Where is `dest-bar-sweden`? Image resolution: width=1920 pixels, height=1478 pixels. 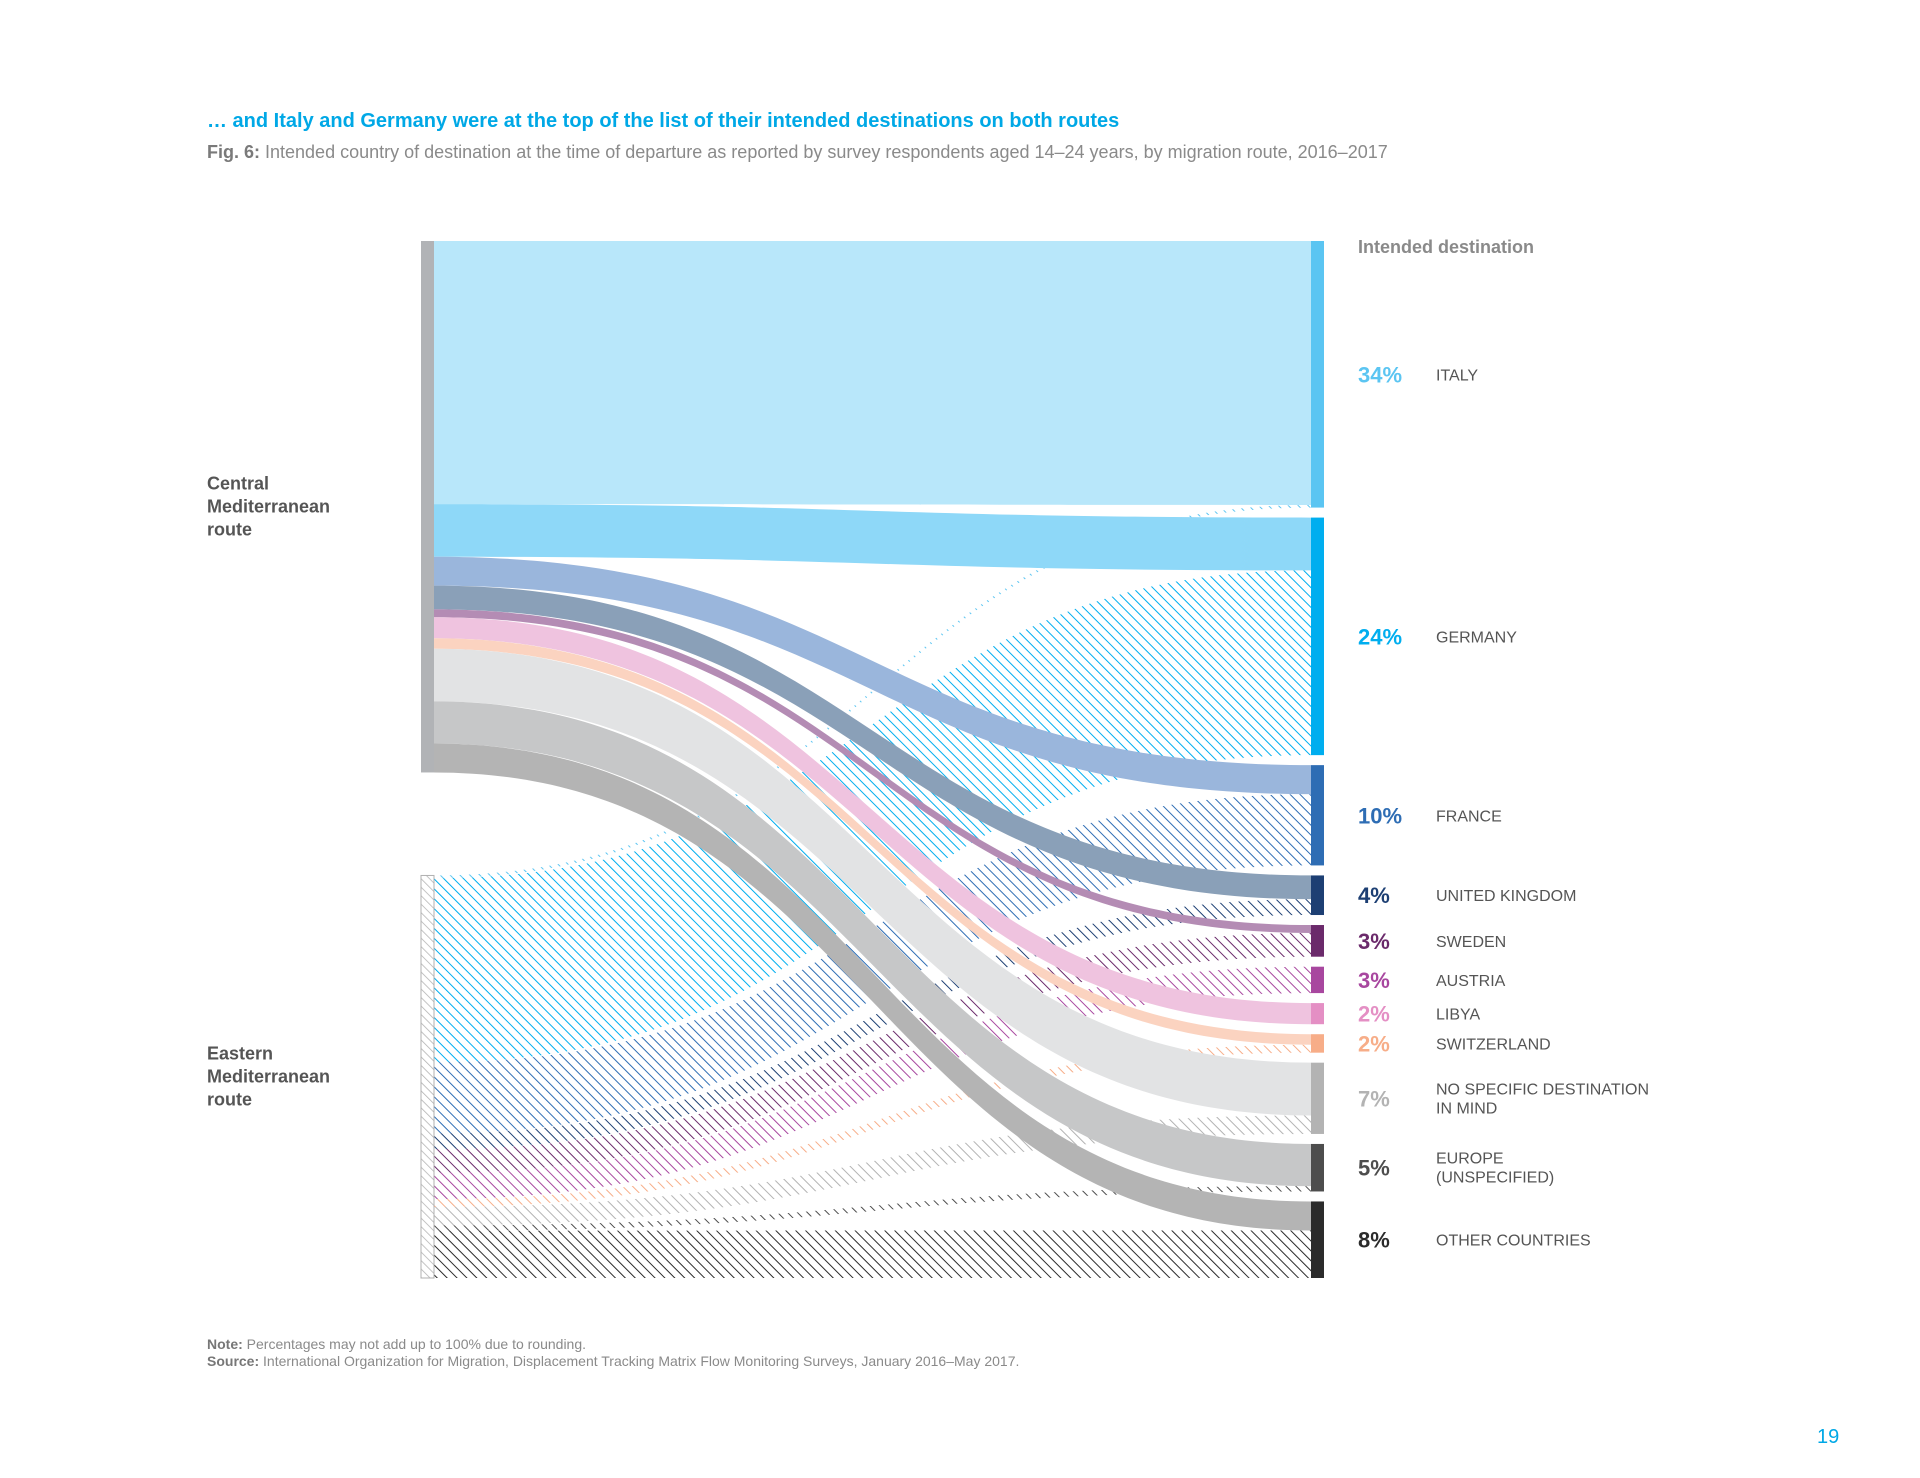
dest-bar-sweden is located at coordinates (1317, 941).